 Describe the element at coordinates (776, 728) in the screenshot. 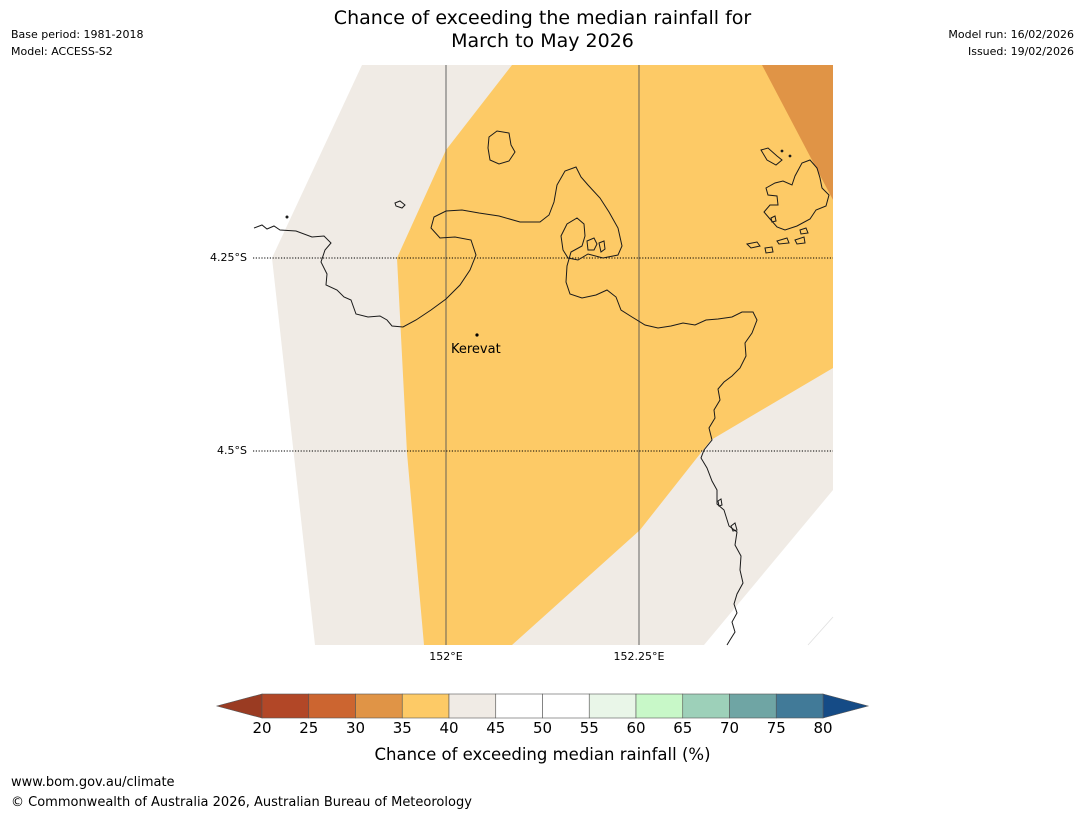

I see `colorbar-tick-label: 75` at that location.